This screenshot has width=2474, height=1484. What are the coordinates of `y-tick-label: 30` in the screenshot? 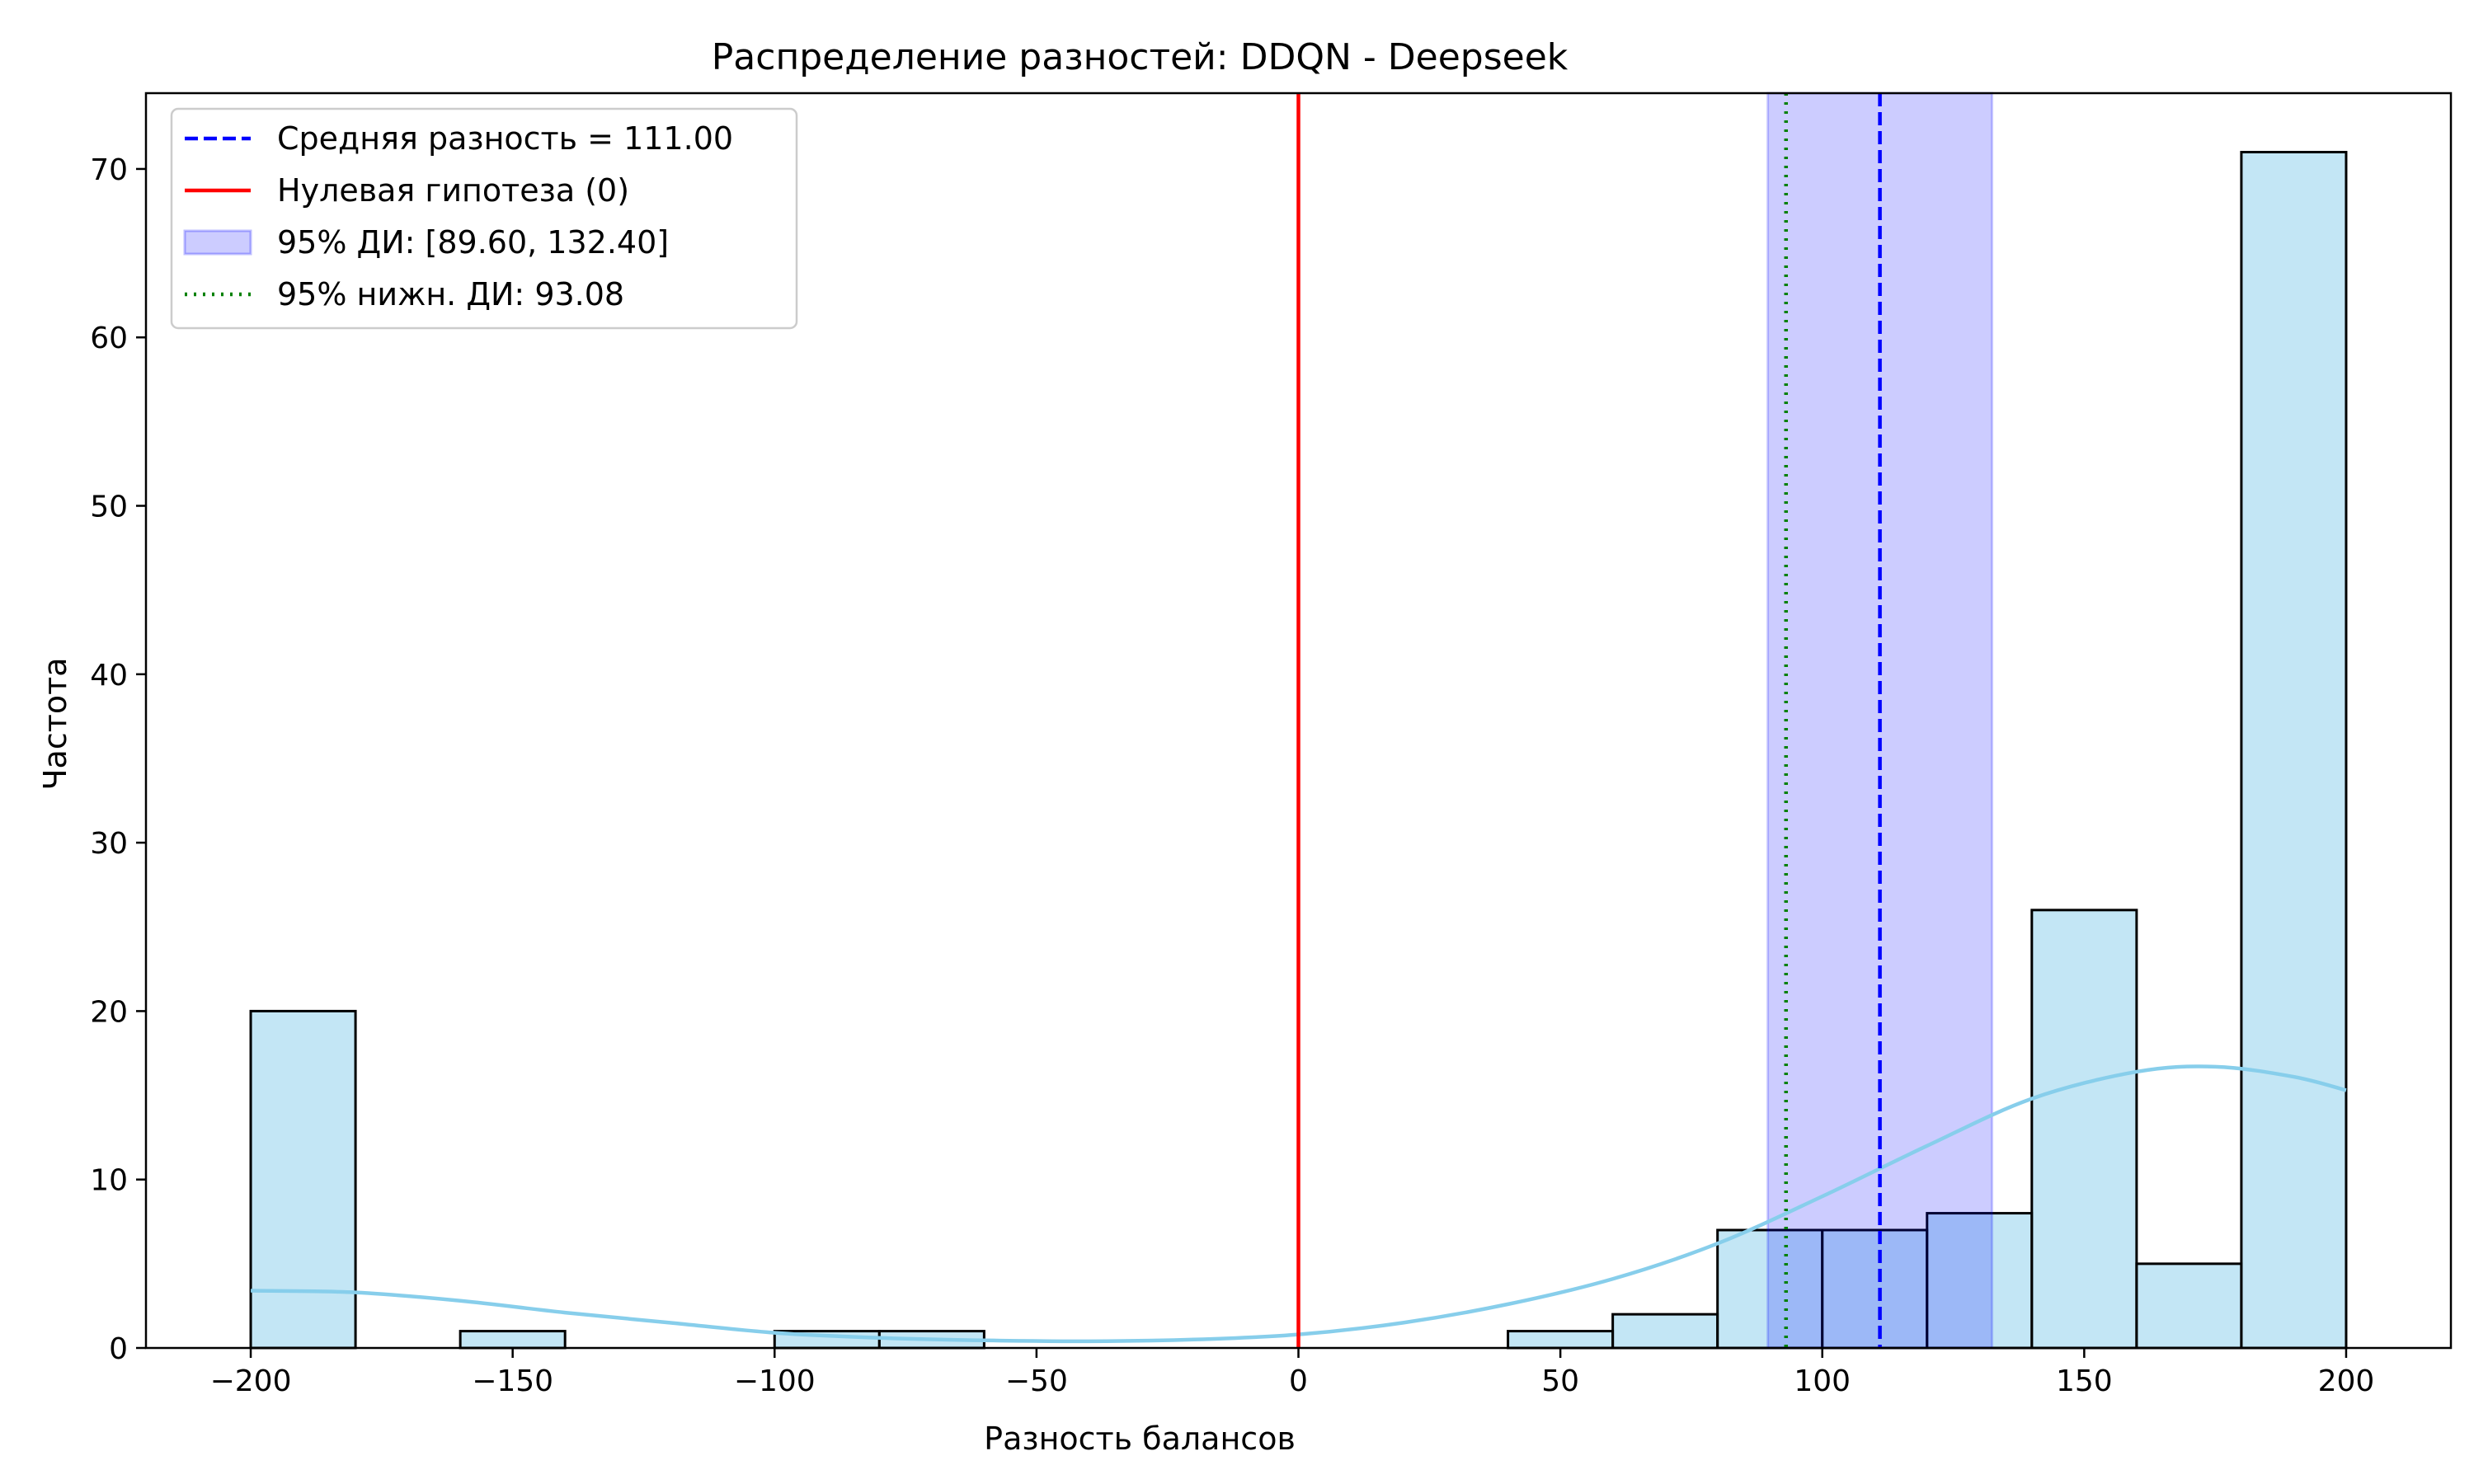 It's located at (109, 844).